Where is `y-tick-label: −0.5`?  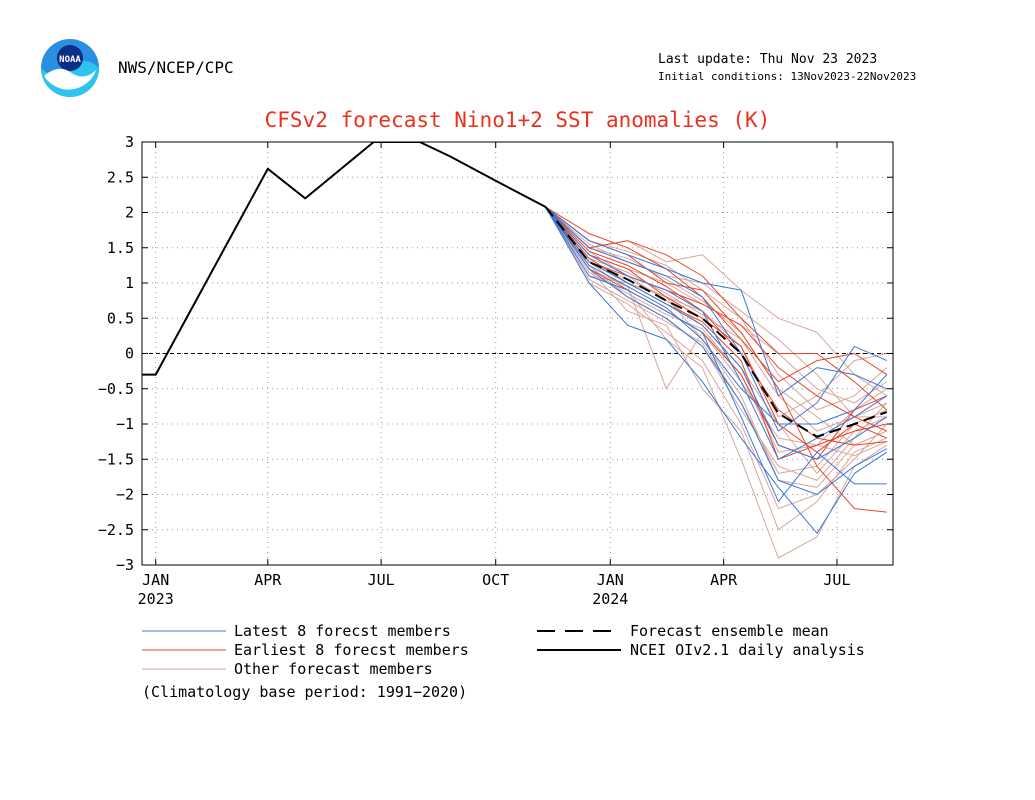 y-tick-label: −0.5 is located at coordinates (116, 389).